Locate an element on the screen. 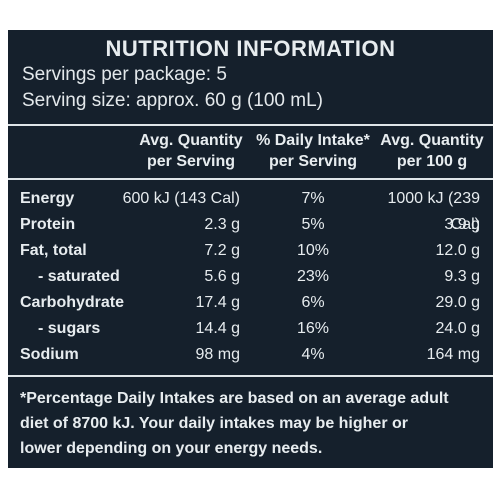 The image size is (500, 500). table-row: Fat, total 7.2 g 10% 12.0 g is located at coordinates (250, 251).